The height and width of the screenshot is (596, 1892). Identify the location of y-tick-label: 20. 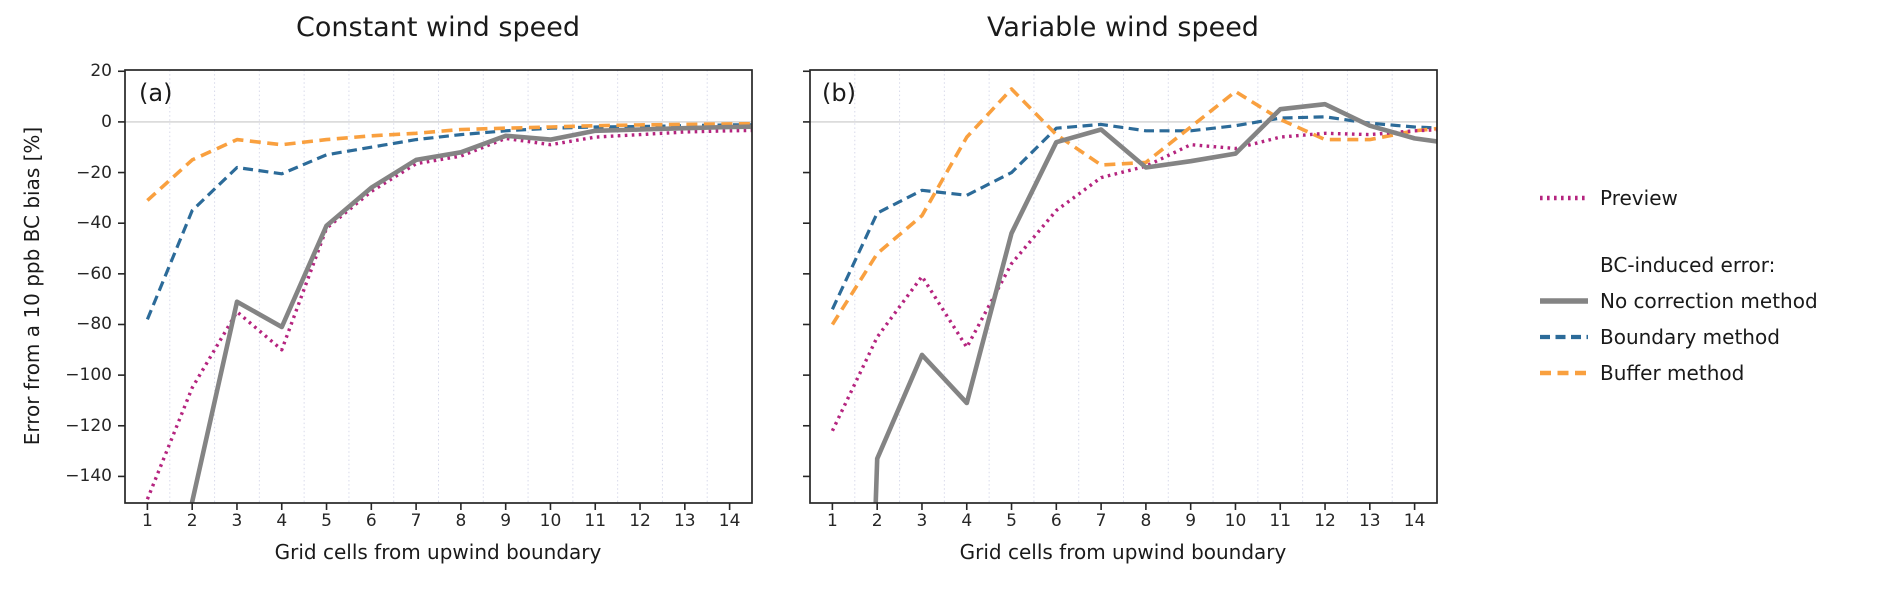
(101, 71).